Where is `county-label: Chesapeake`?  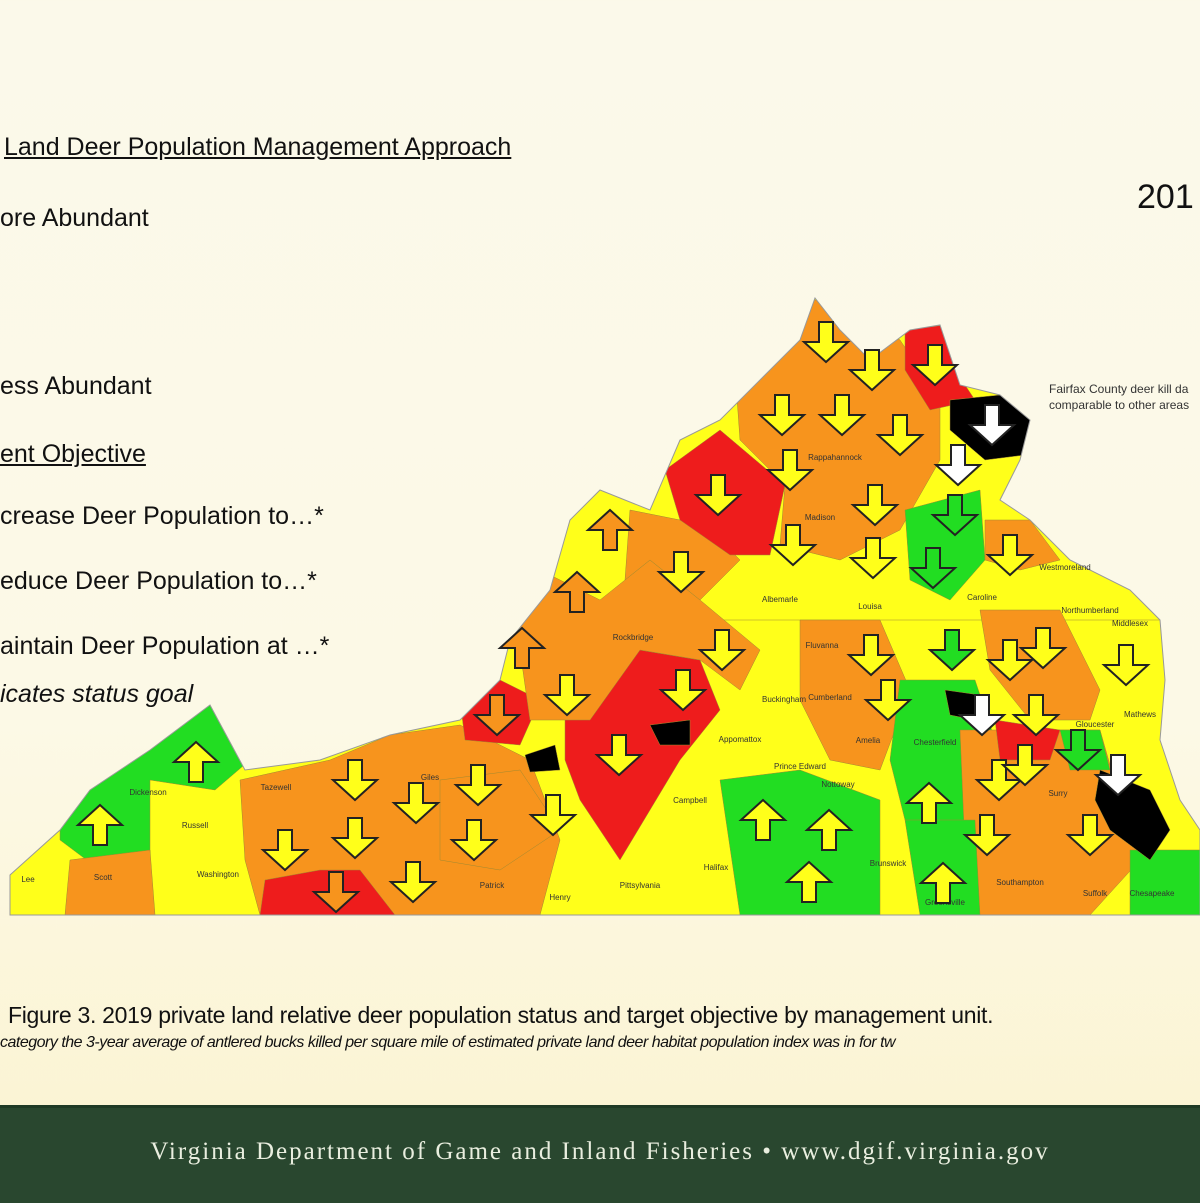
county-label: Chesapeake is located at coordinates (1152, 893).